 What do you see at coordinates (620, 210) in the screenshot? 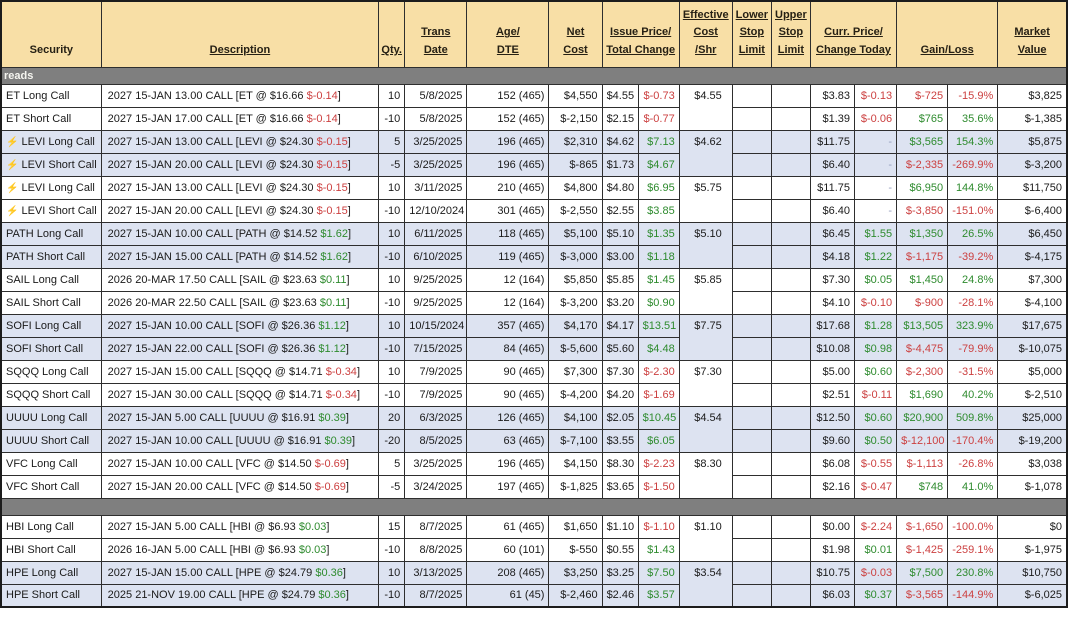
I see `issue-price-cell: $2.55` at bounding box center [620, 210].